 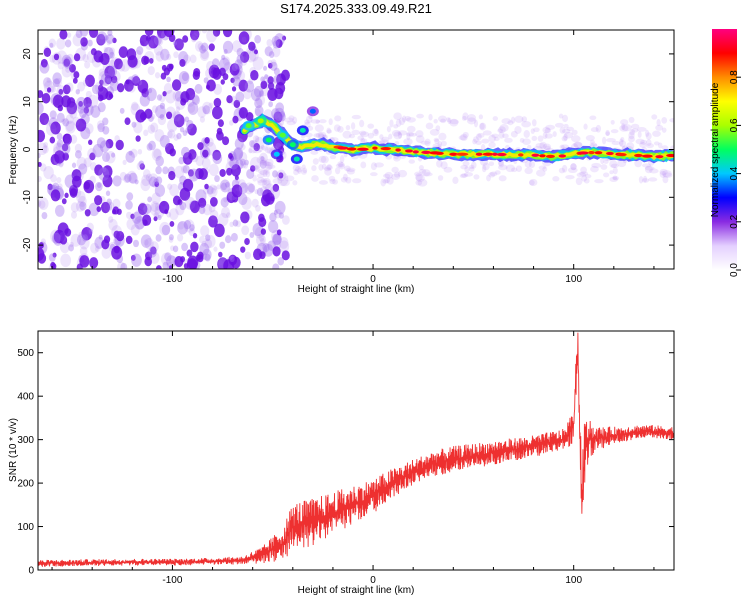 What do you see at coordinates (13, 150) in the screenshot?
I see `spectrogram-ylabel: Frequency (Hz)` at bounding box center [13, 150].